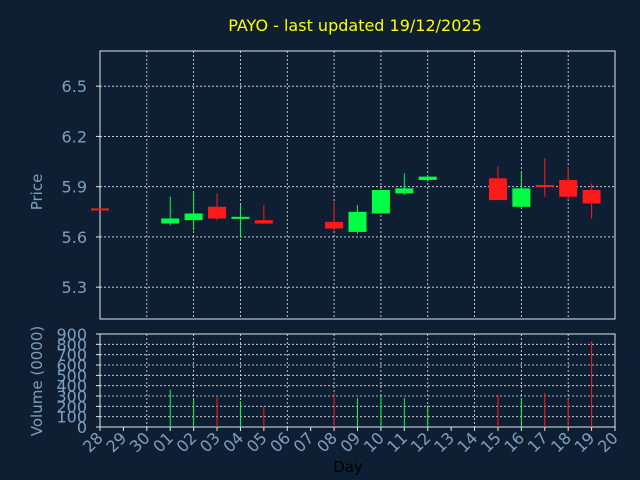 The height and width of the screenshot is (480, 640). What do you see at coordinates (74, 287) in the screenshot?
I see `price-tick-label: 5.3` at bounding box center [74, 287].